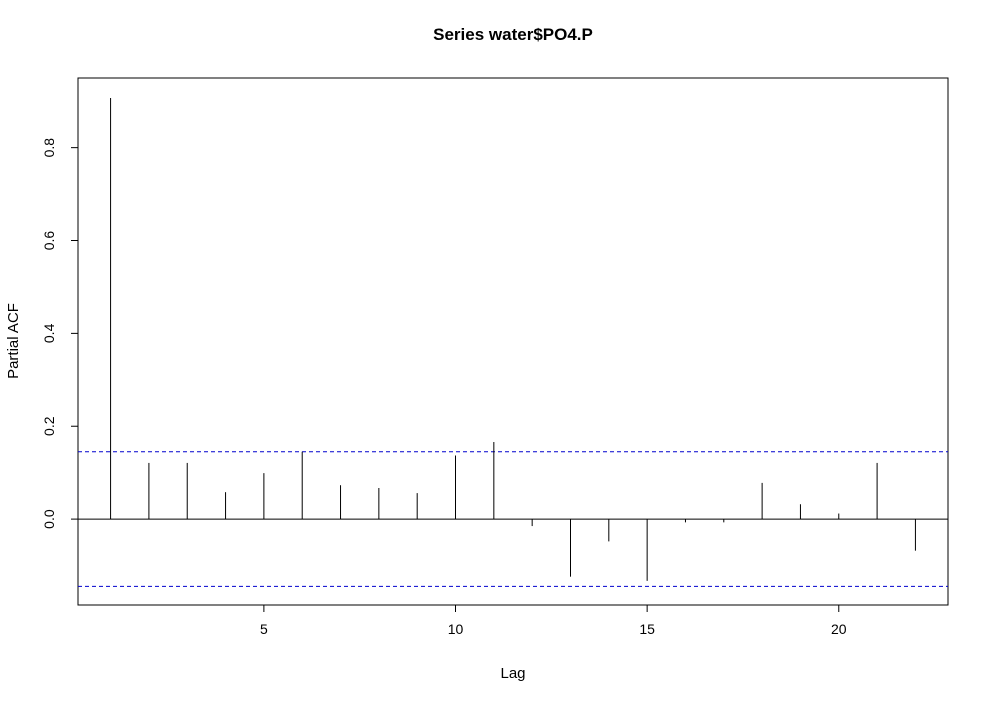 The image size is (988, 703). I want to click on x-tick-label: 10, so click(456, 629).